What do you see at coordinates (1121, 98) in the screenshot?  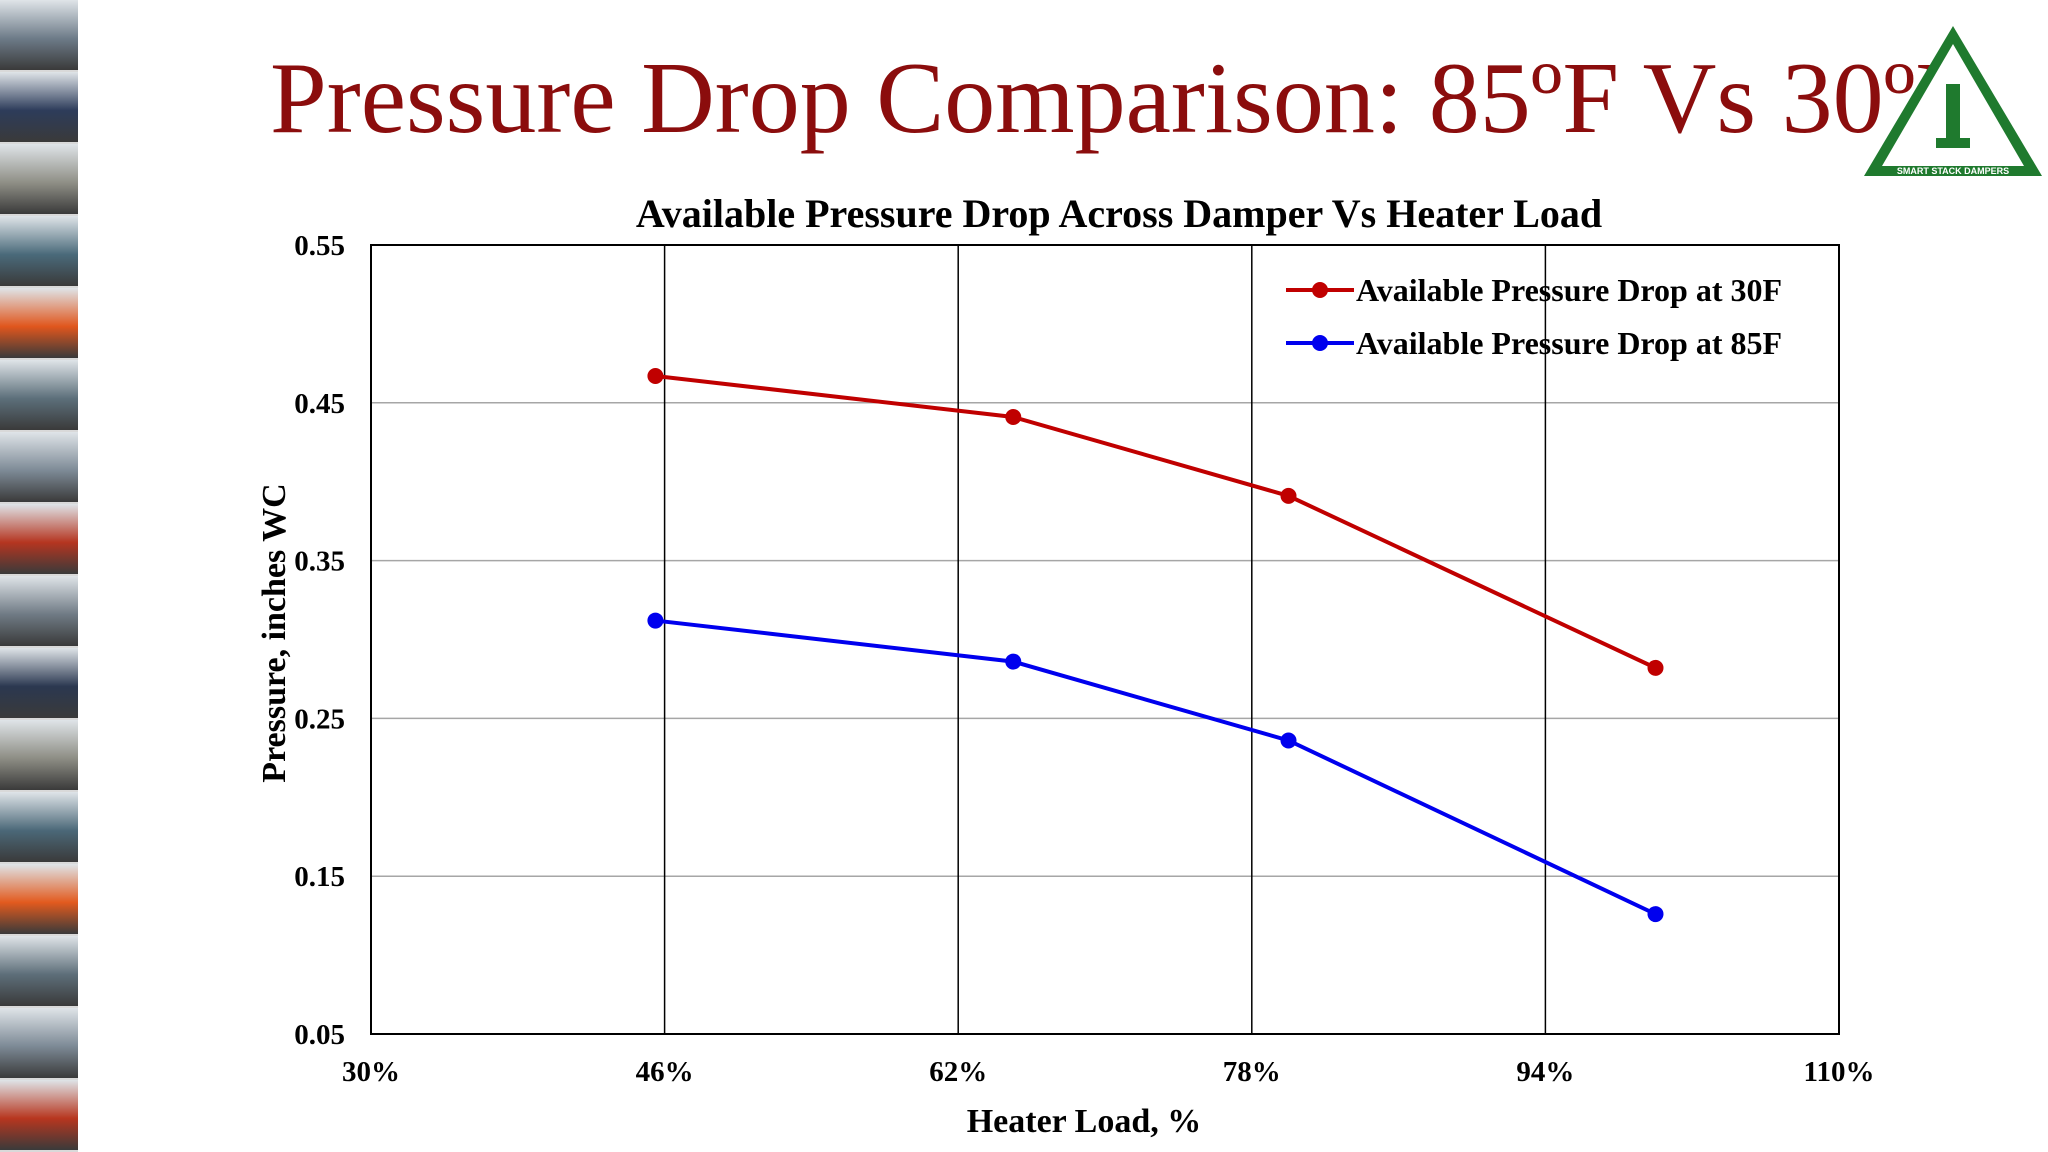 I see `slide-title: Pressure Drop Comparison: 85ºF Vs 30ºF` at bounding box center [1121, 98].